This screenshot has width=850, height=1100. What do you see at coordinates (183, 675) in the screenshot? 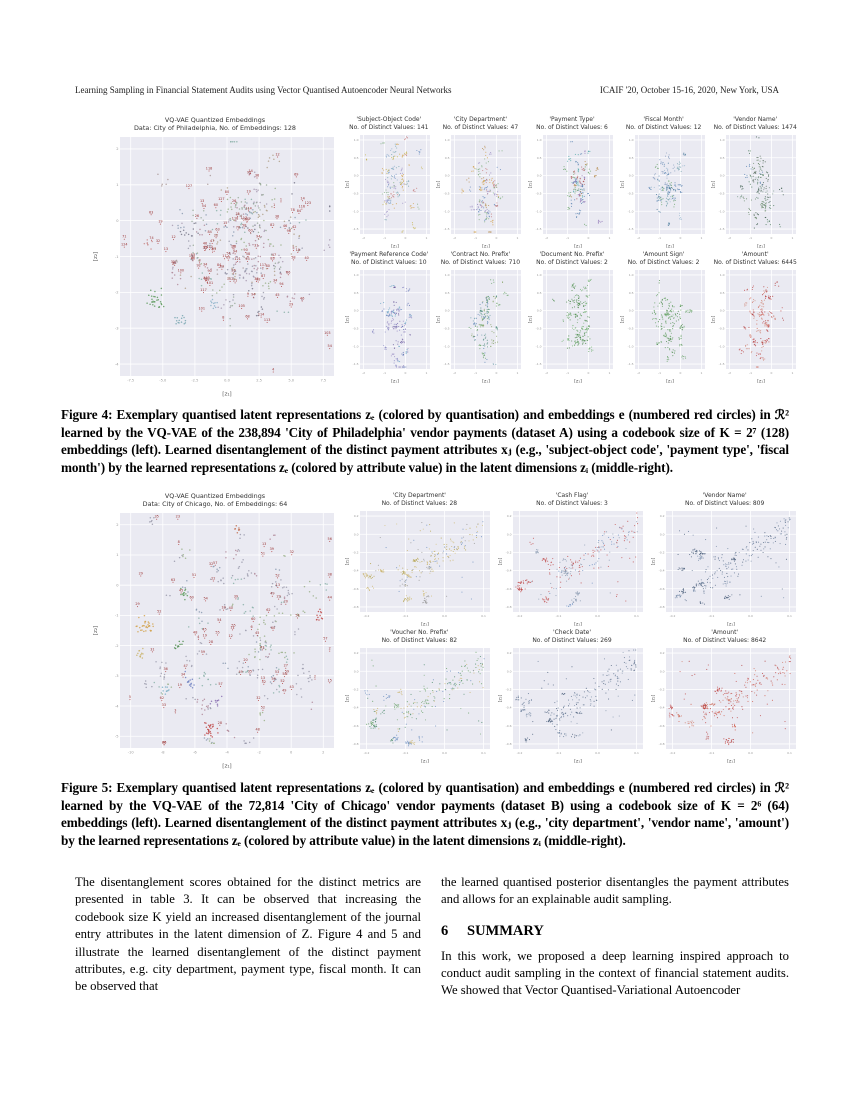
I see `svg-text: 34` at bounding box center [183, 675].